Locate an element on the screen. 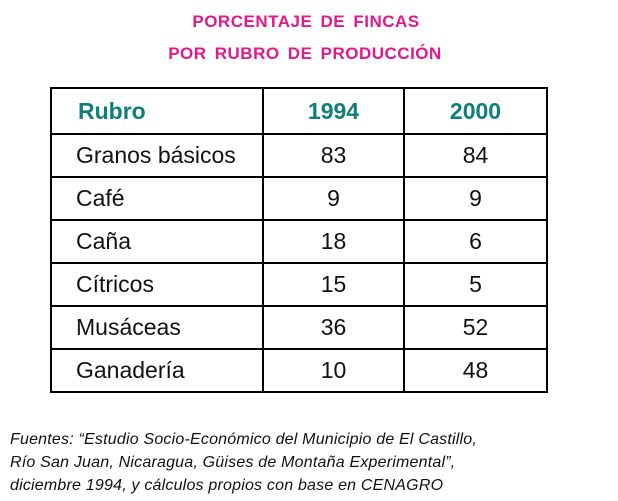 This screenshot has width=618, height=501. rubro-cell: Ganadería is located at coordinates (157, 370).